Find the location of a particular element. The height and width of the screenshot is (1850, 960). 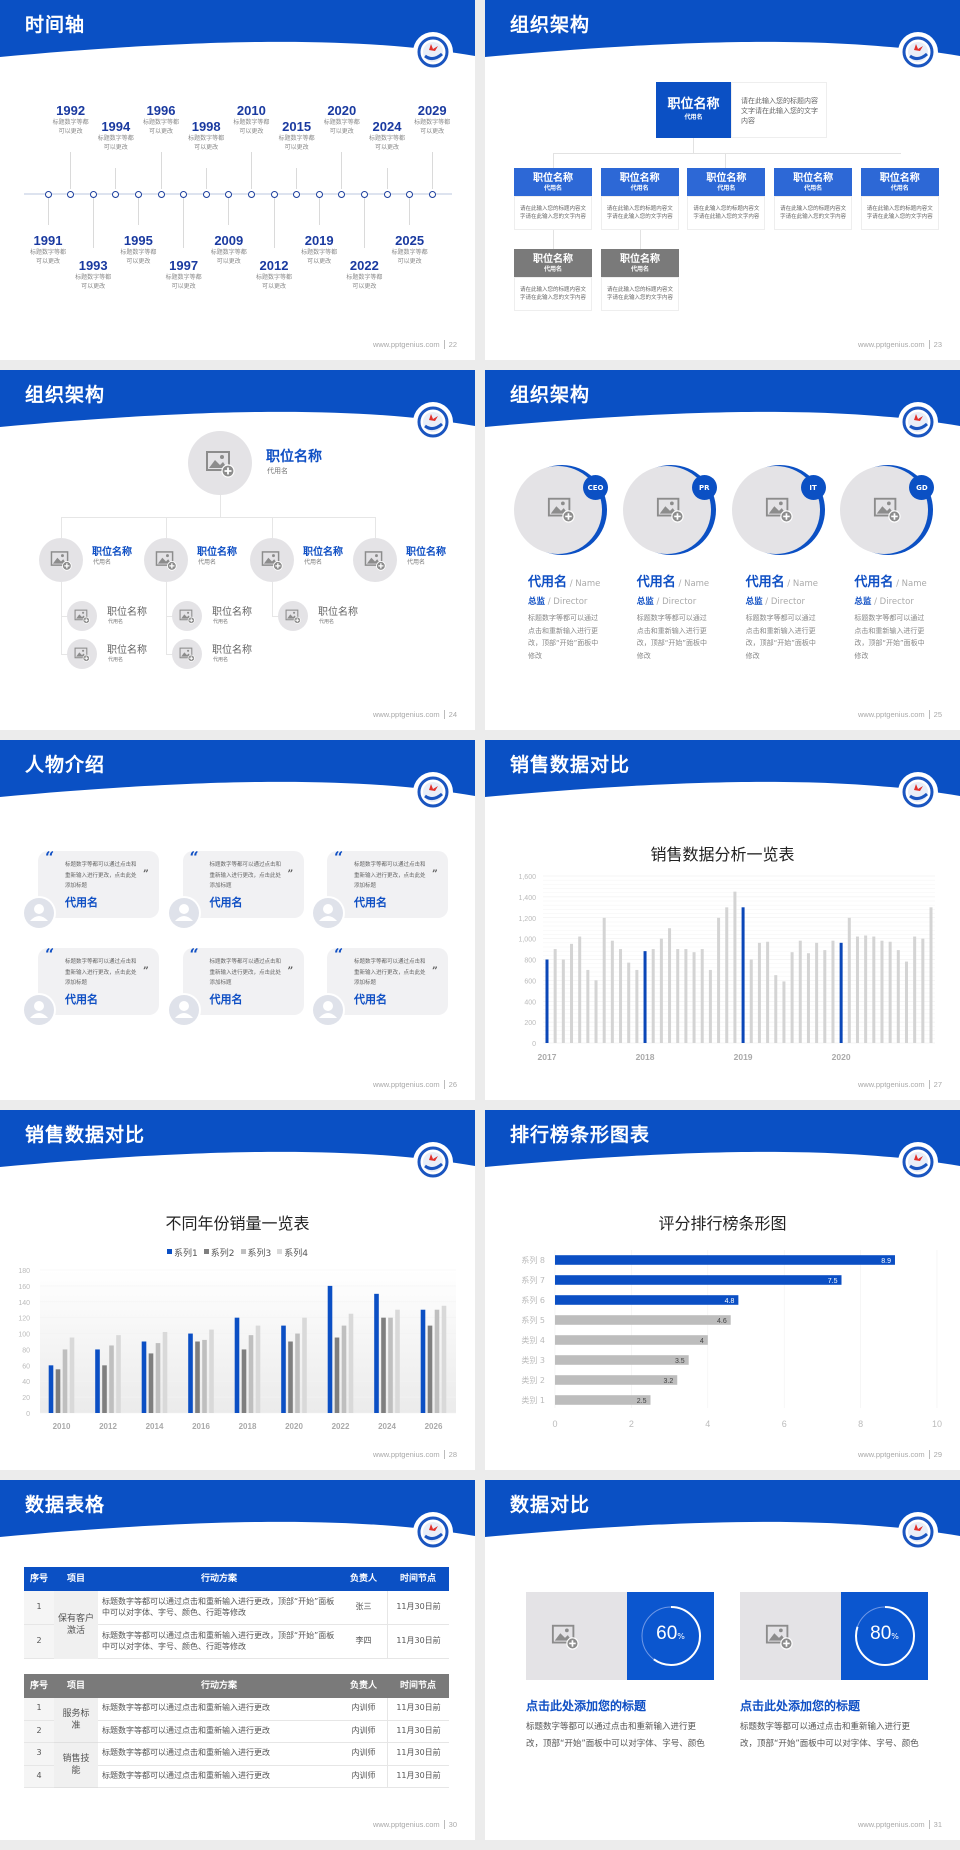

timeline-connector is located at coordinates (364, 223).